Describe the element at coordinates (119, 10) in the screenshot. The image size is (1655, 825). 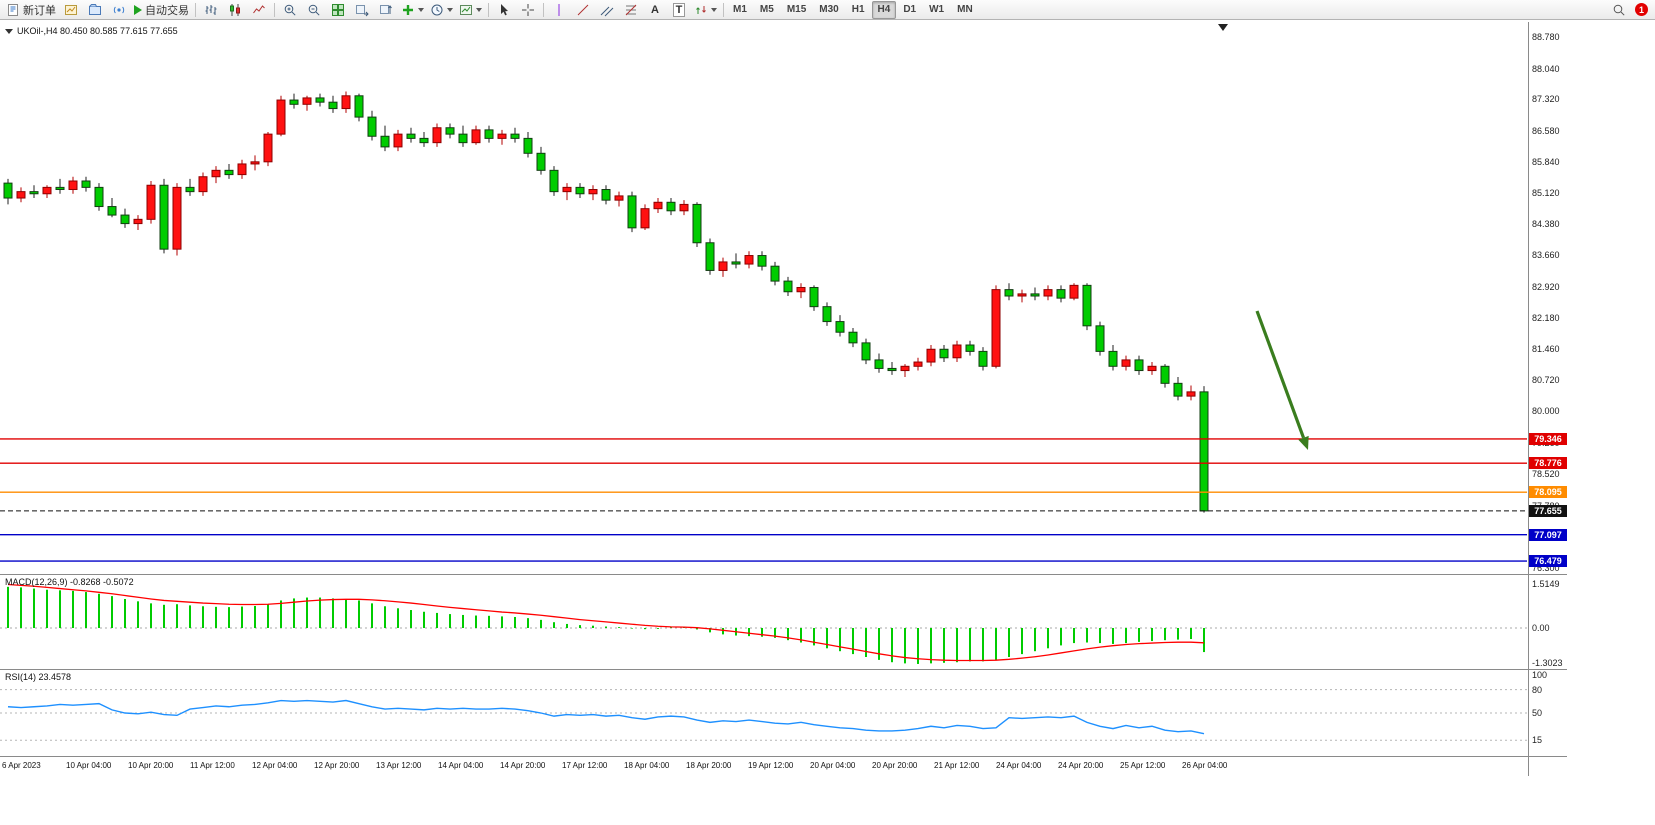
I see `alerts-button` at that location.